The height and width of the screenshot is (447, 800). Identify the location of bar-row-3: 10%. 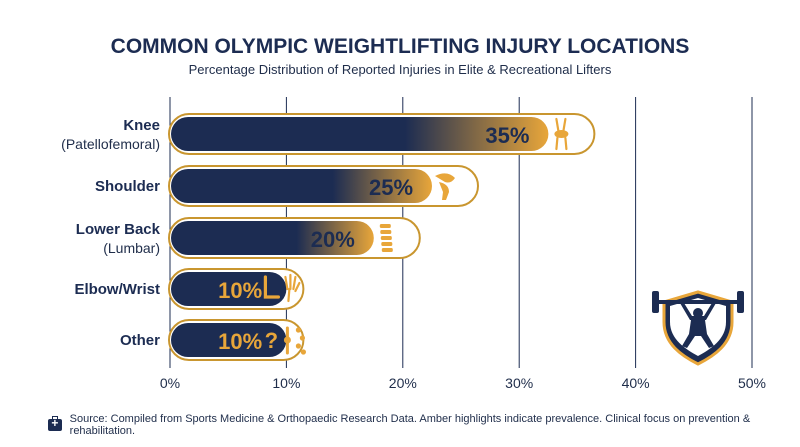
(236, 289).